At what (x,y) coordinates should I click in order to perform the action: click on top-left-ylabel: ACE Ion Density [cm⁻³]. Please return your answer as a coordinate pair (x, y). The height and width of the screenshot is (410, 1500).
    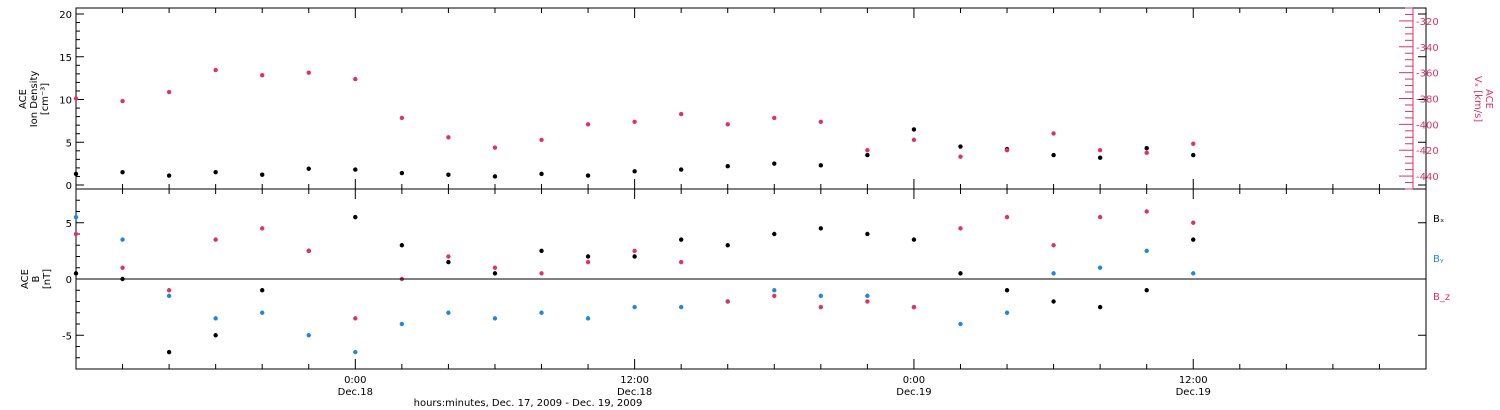
    Looking at the image, I should click on (34, 99).